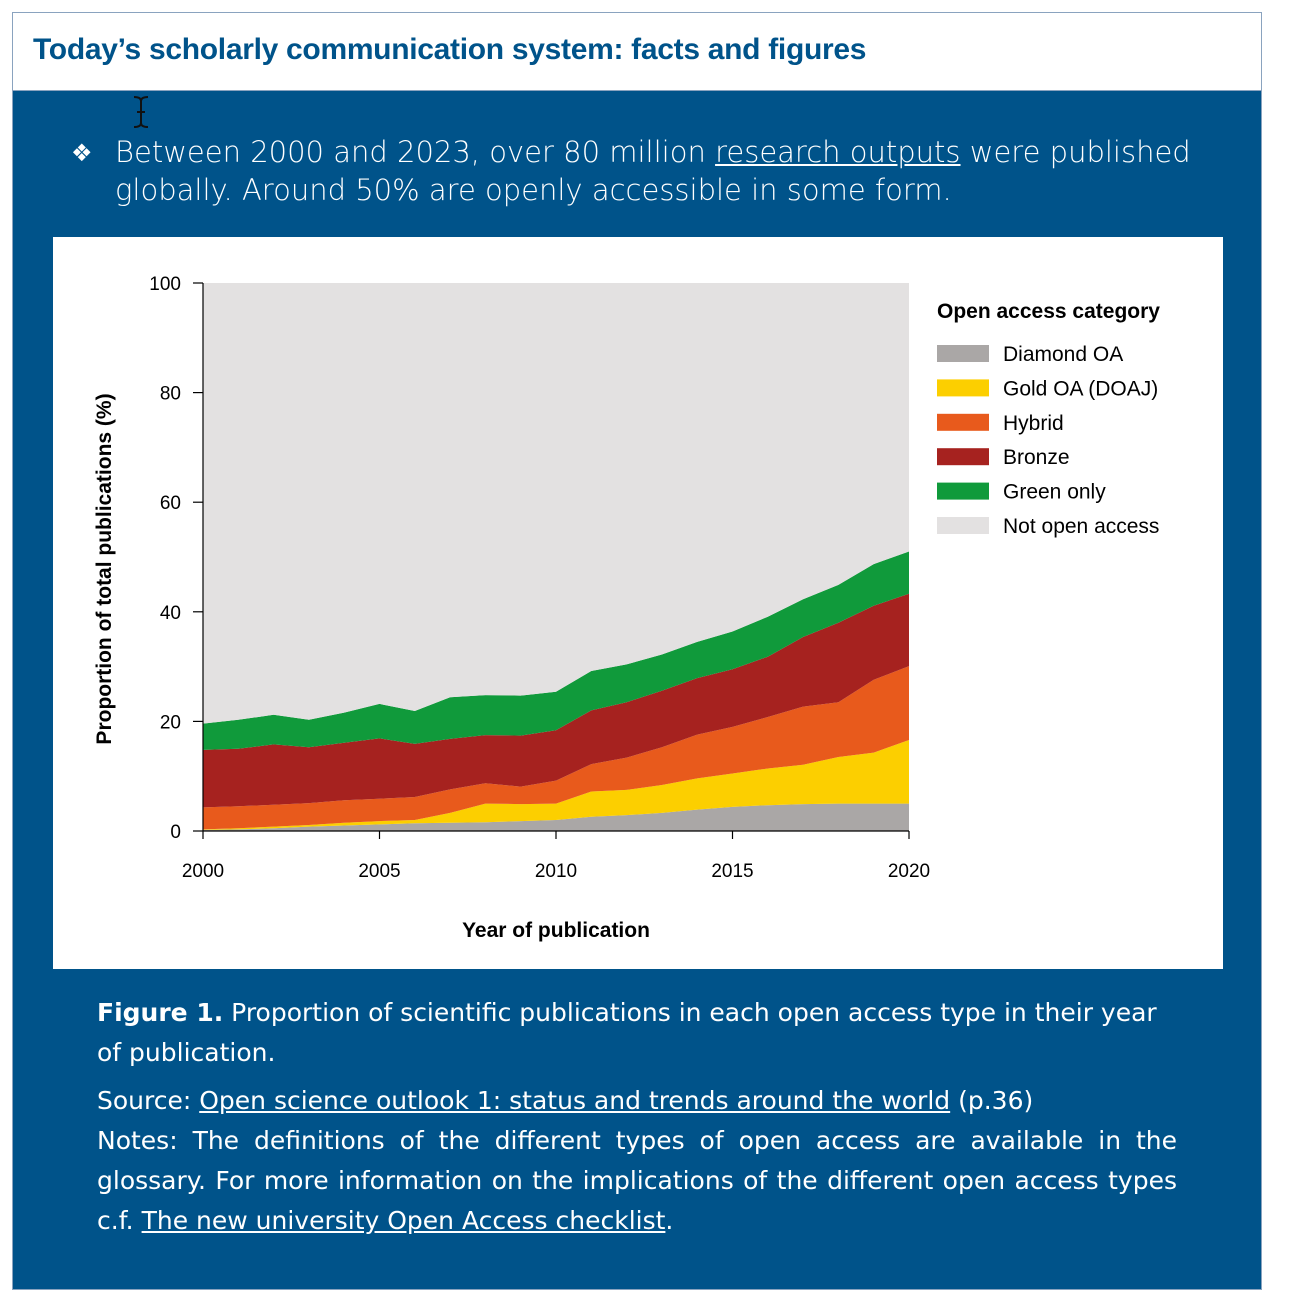  I want to click on area-bronze, so click(556, 700).